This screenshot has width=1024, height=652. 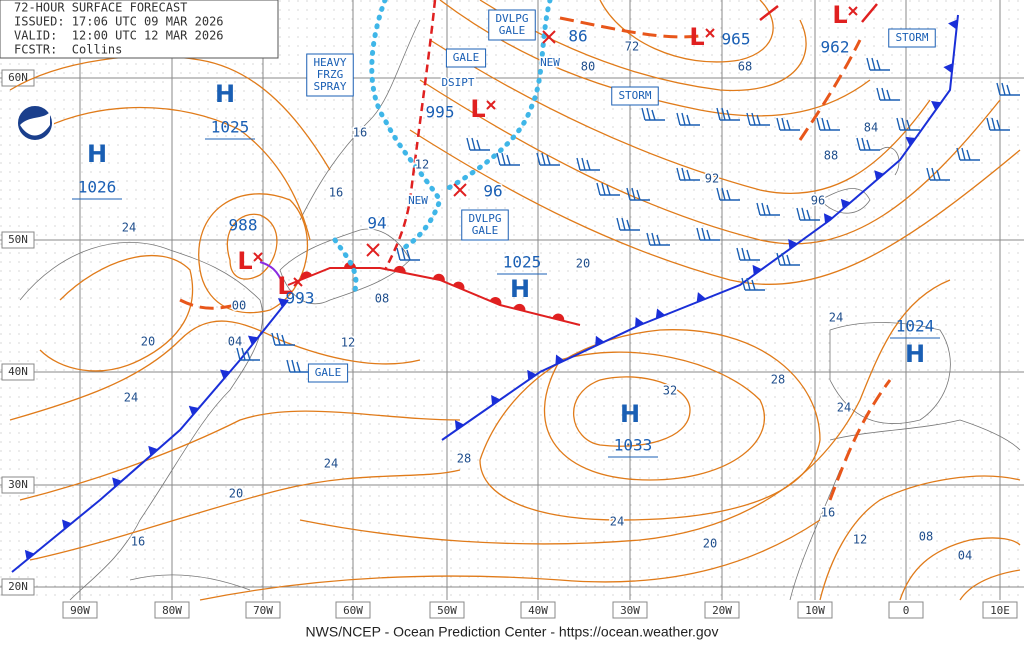 What do you see at coordinates (577, 36) in the screenshot?
I see `annotation: 86` at bounding box center [577, 36].